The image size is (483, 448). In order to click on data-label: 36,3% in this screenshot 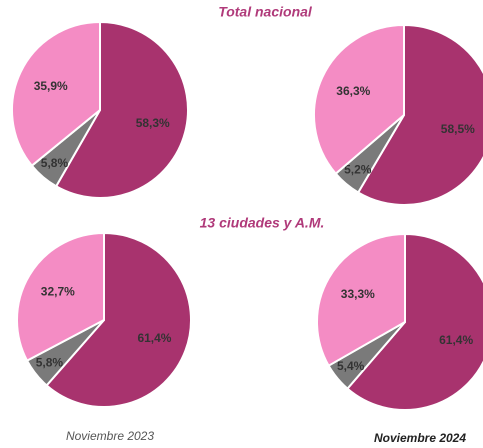, I will do `click(353, 91)`.